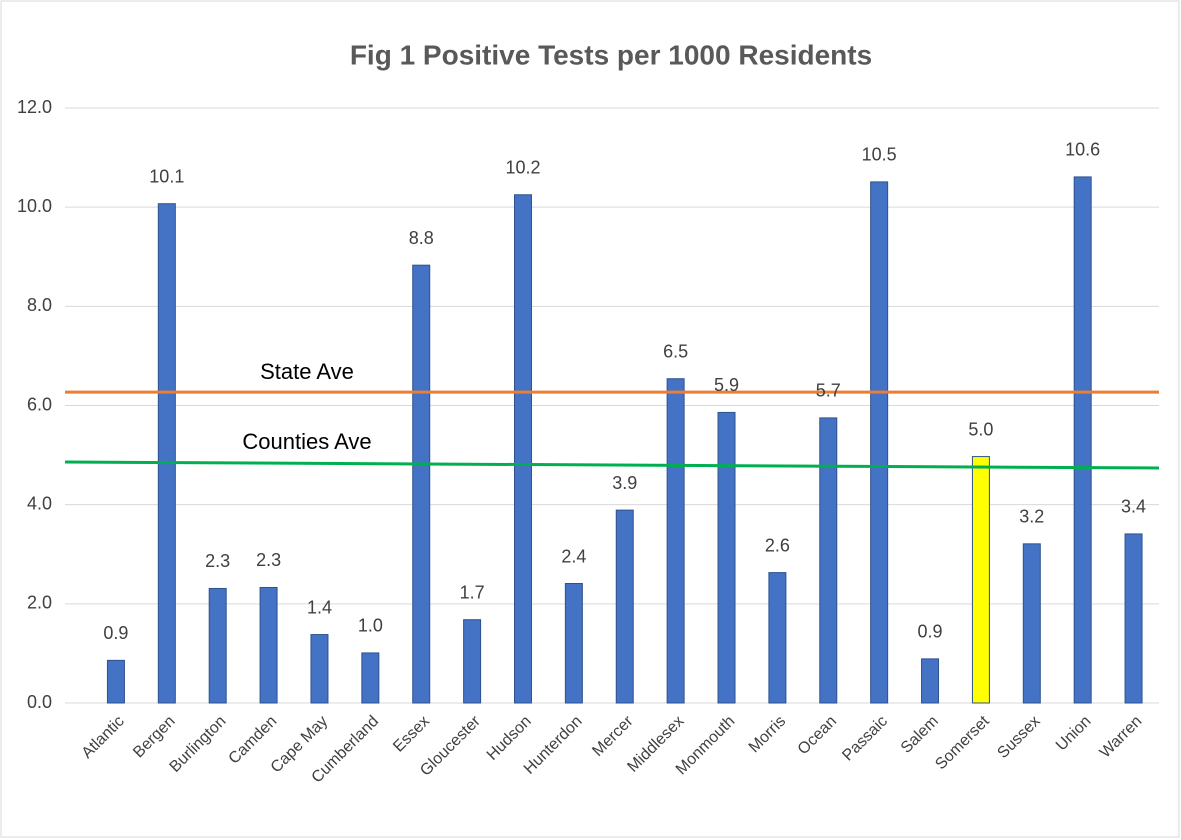  What do you see at coordinates (39, 503) in the screenshot?
I see `y-tick-label: 4.0` at bounding box center [39, 503].